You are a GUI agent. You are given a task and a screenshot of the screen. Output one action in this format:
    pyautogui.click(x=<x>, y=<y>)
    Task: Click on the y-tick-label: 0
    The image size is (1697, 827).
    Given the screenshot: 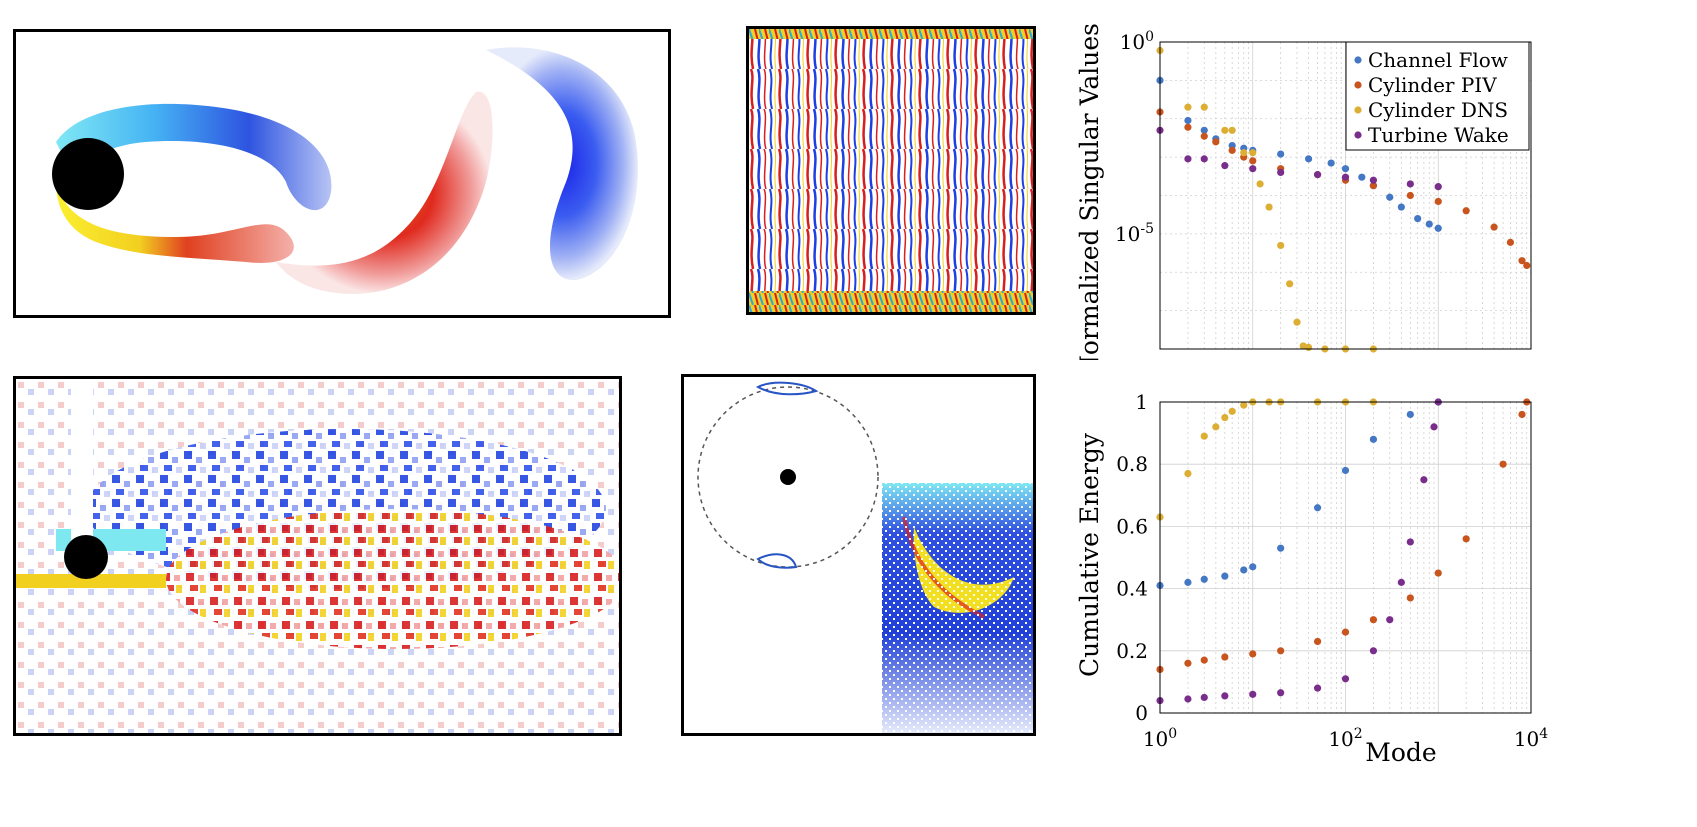 What is the action you would take?
    pyautogui.click(x=1141, y=713)
    